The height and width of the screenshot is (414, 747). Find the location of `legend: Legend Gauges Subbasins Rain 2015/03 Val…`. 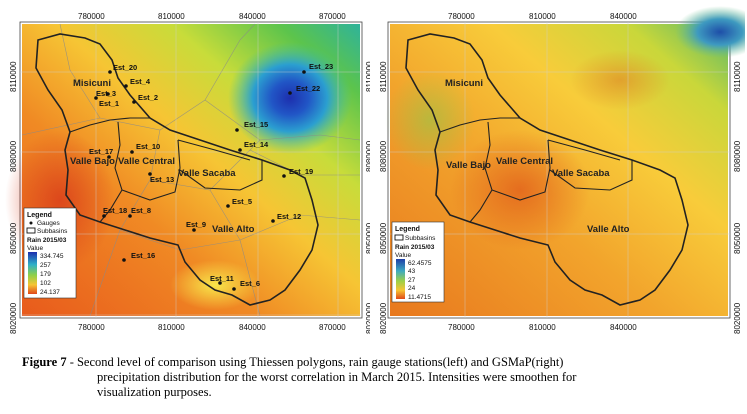

legend: Legend Gauges Subbasins Rain 2015/03 Val… is located at coordinates (50, 253).